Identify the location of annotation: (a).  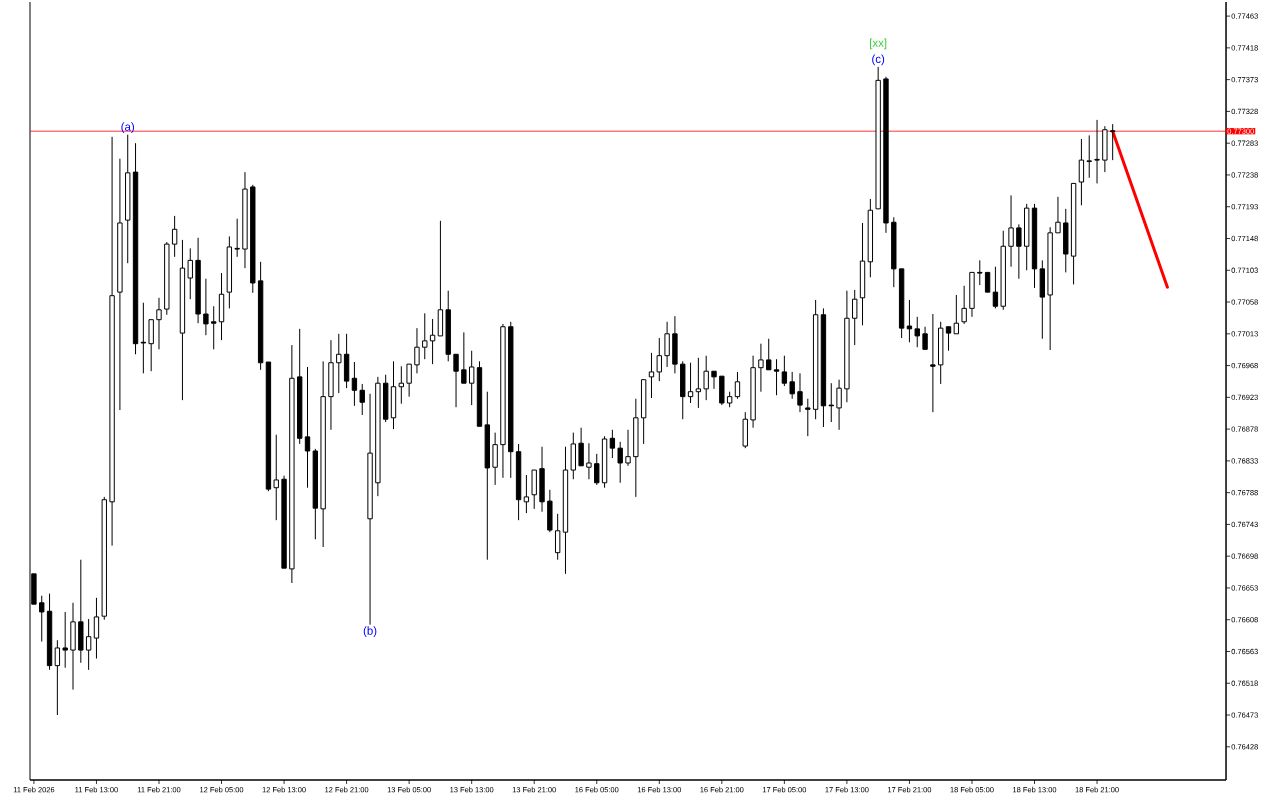
(128, 128).